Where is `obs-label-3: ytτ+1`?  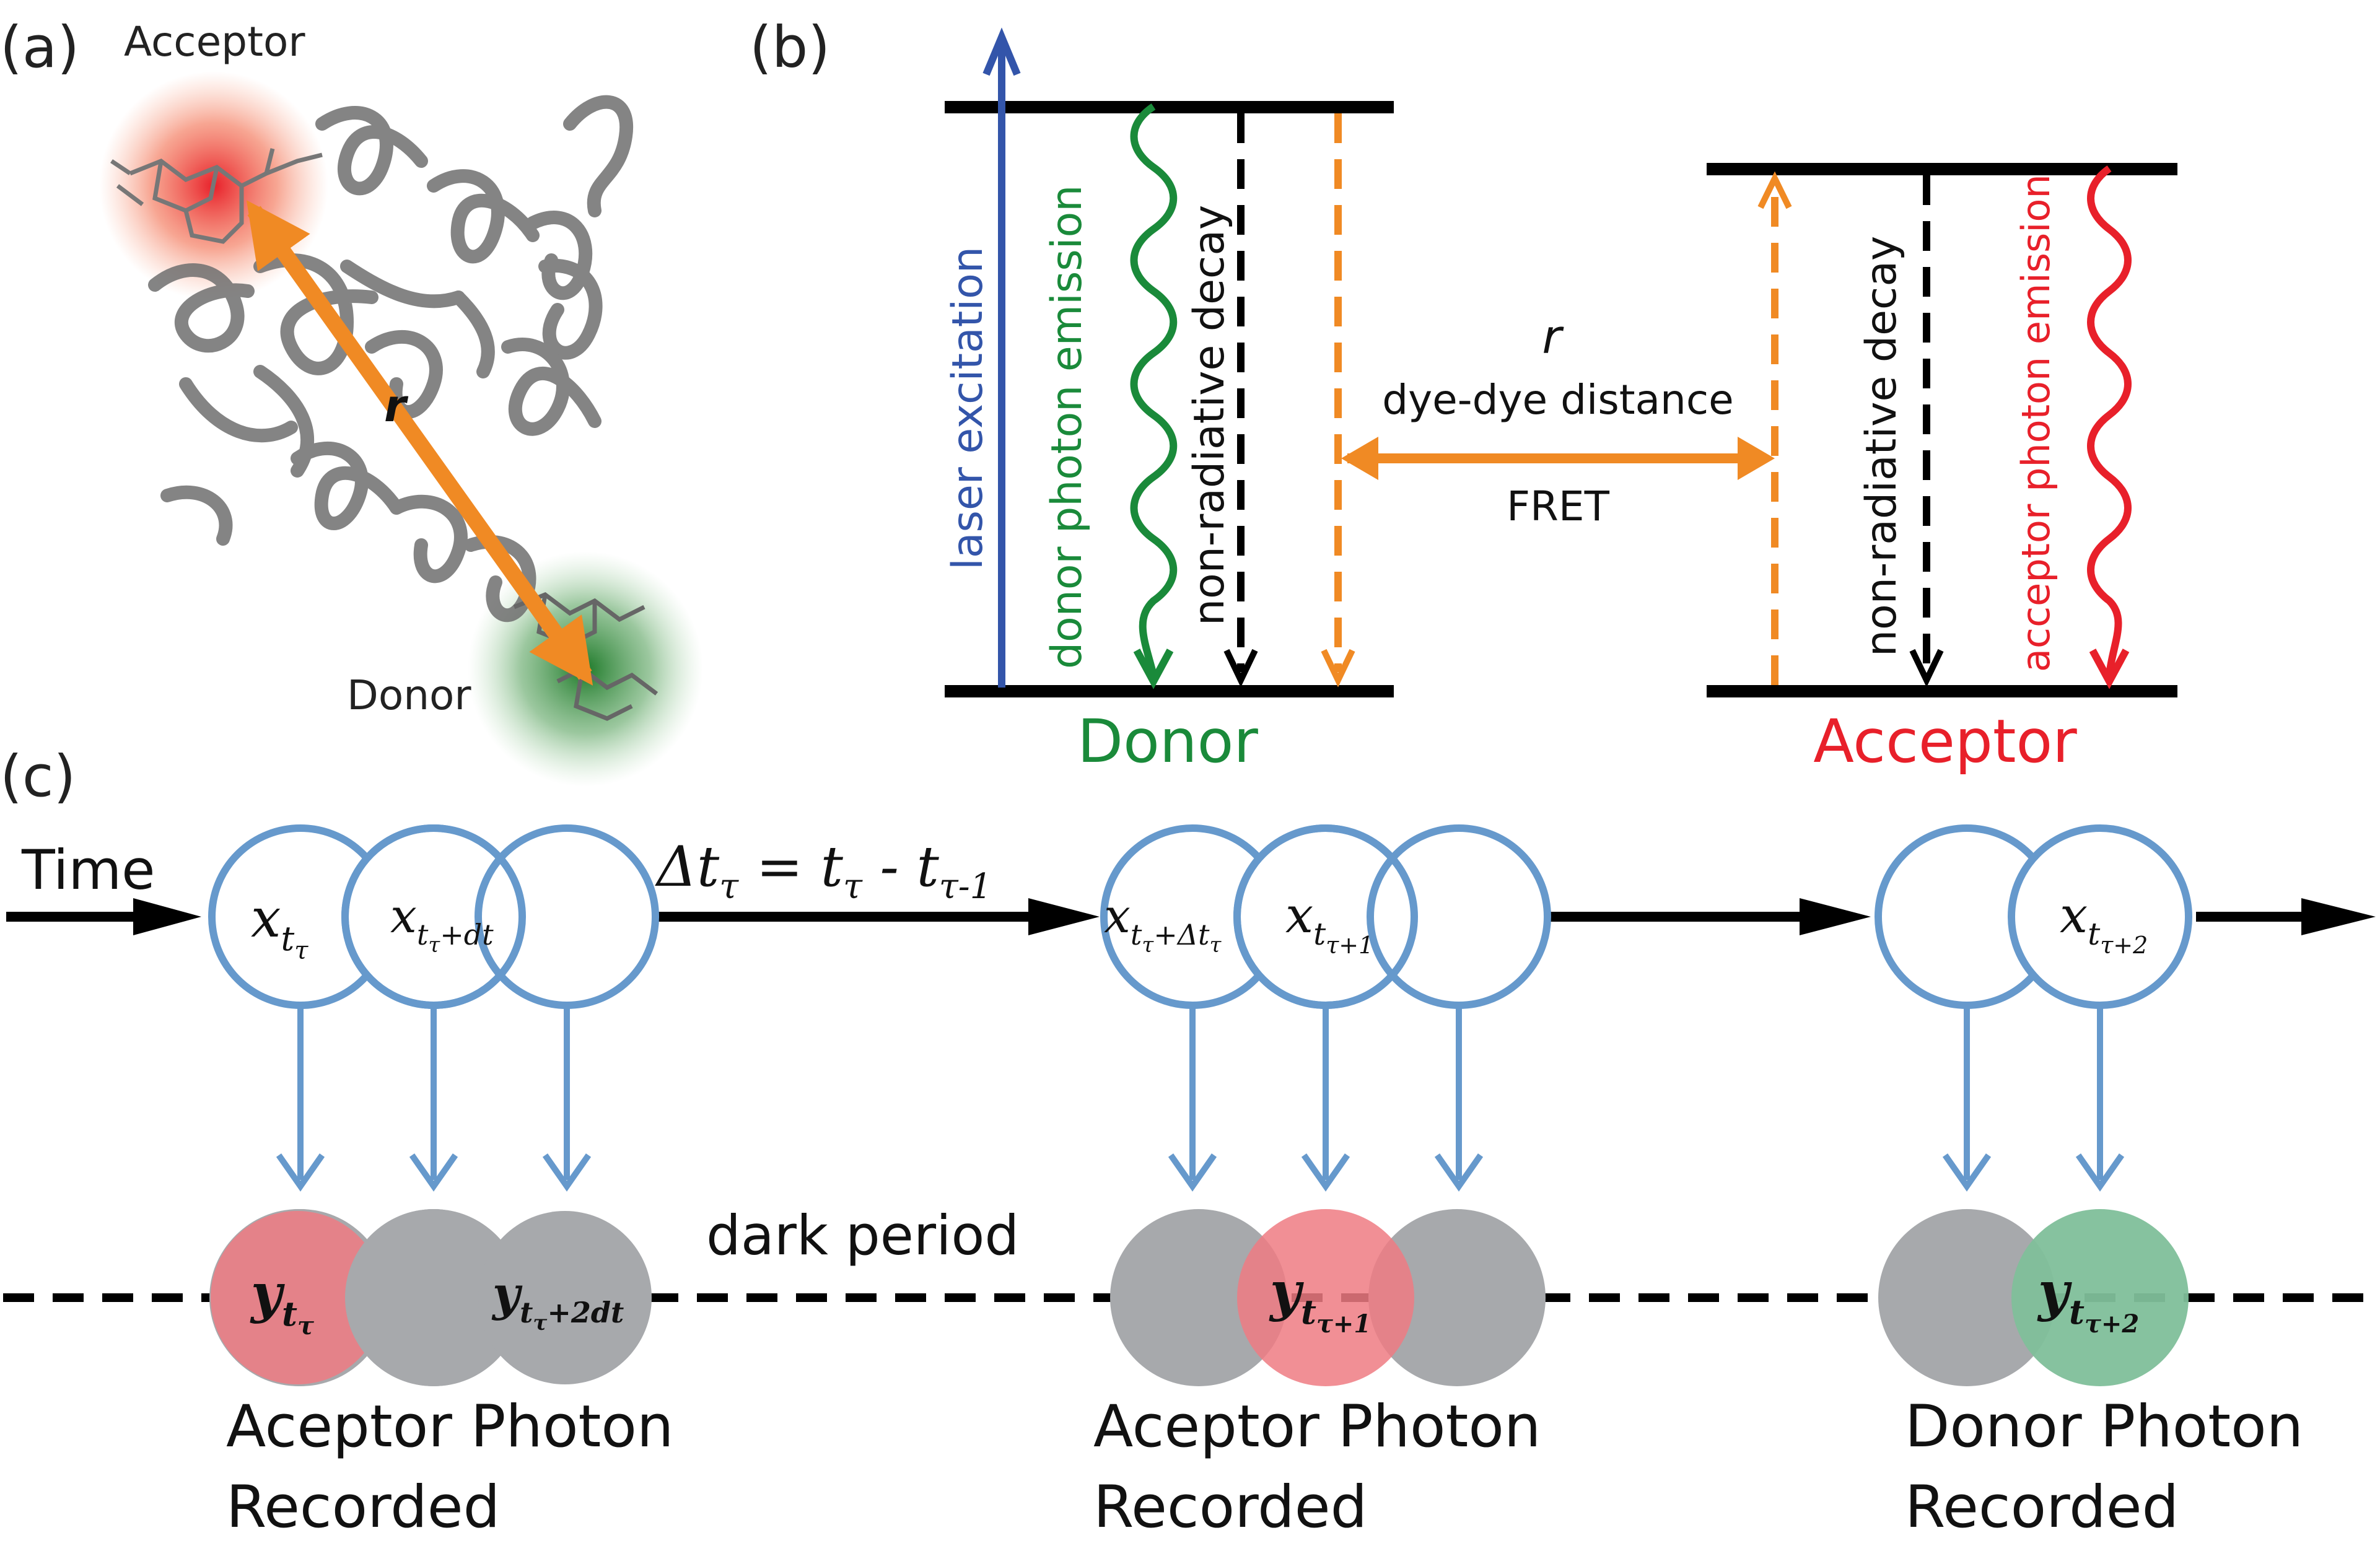 obs-label-3: ytτ+1 is located at coordinates (1320, 1299).